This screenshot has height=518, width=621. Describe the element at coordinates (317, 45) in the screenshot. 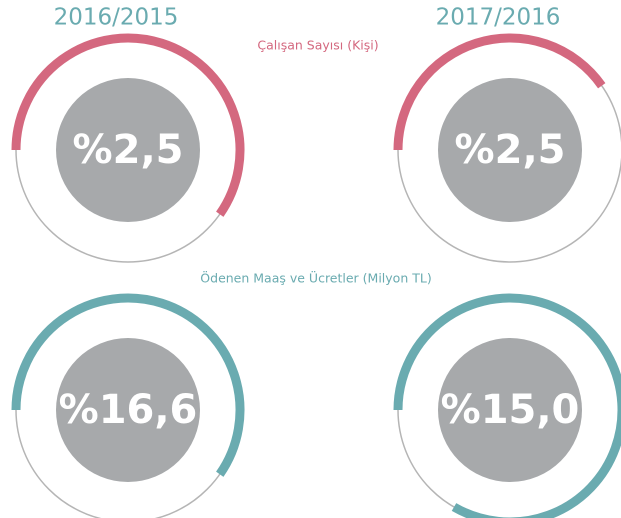

I see `section-label: Çalışan Sayısı (Kişi)` at that location.